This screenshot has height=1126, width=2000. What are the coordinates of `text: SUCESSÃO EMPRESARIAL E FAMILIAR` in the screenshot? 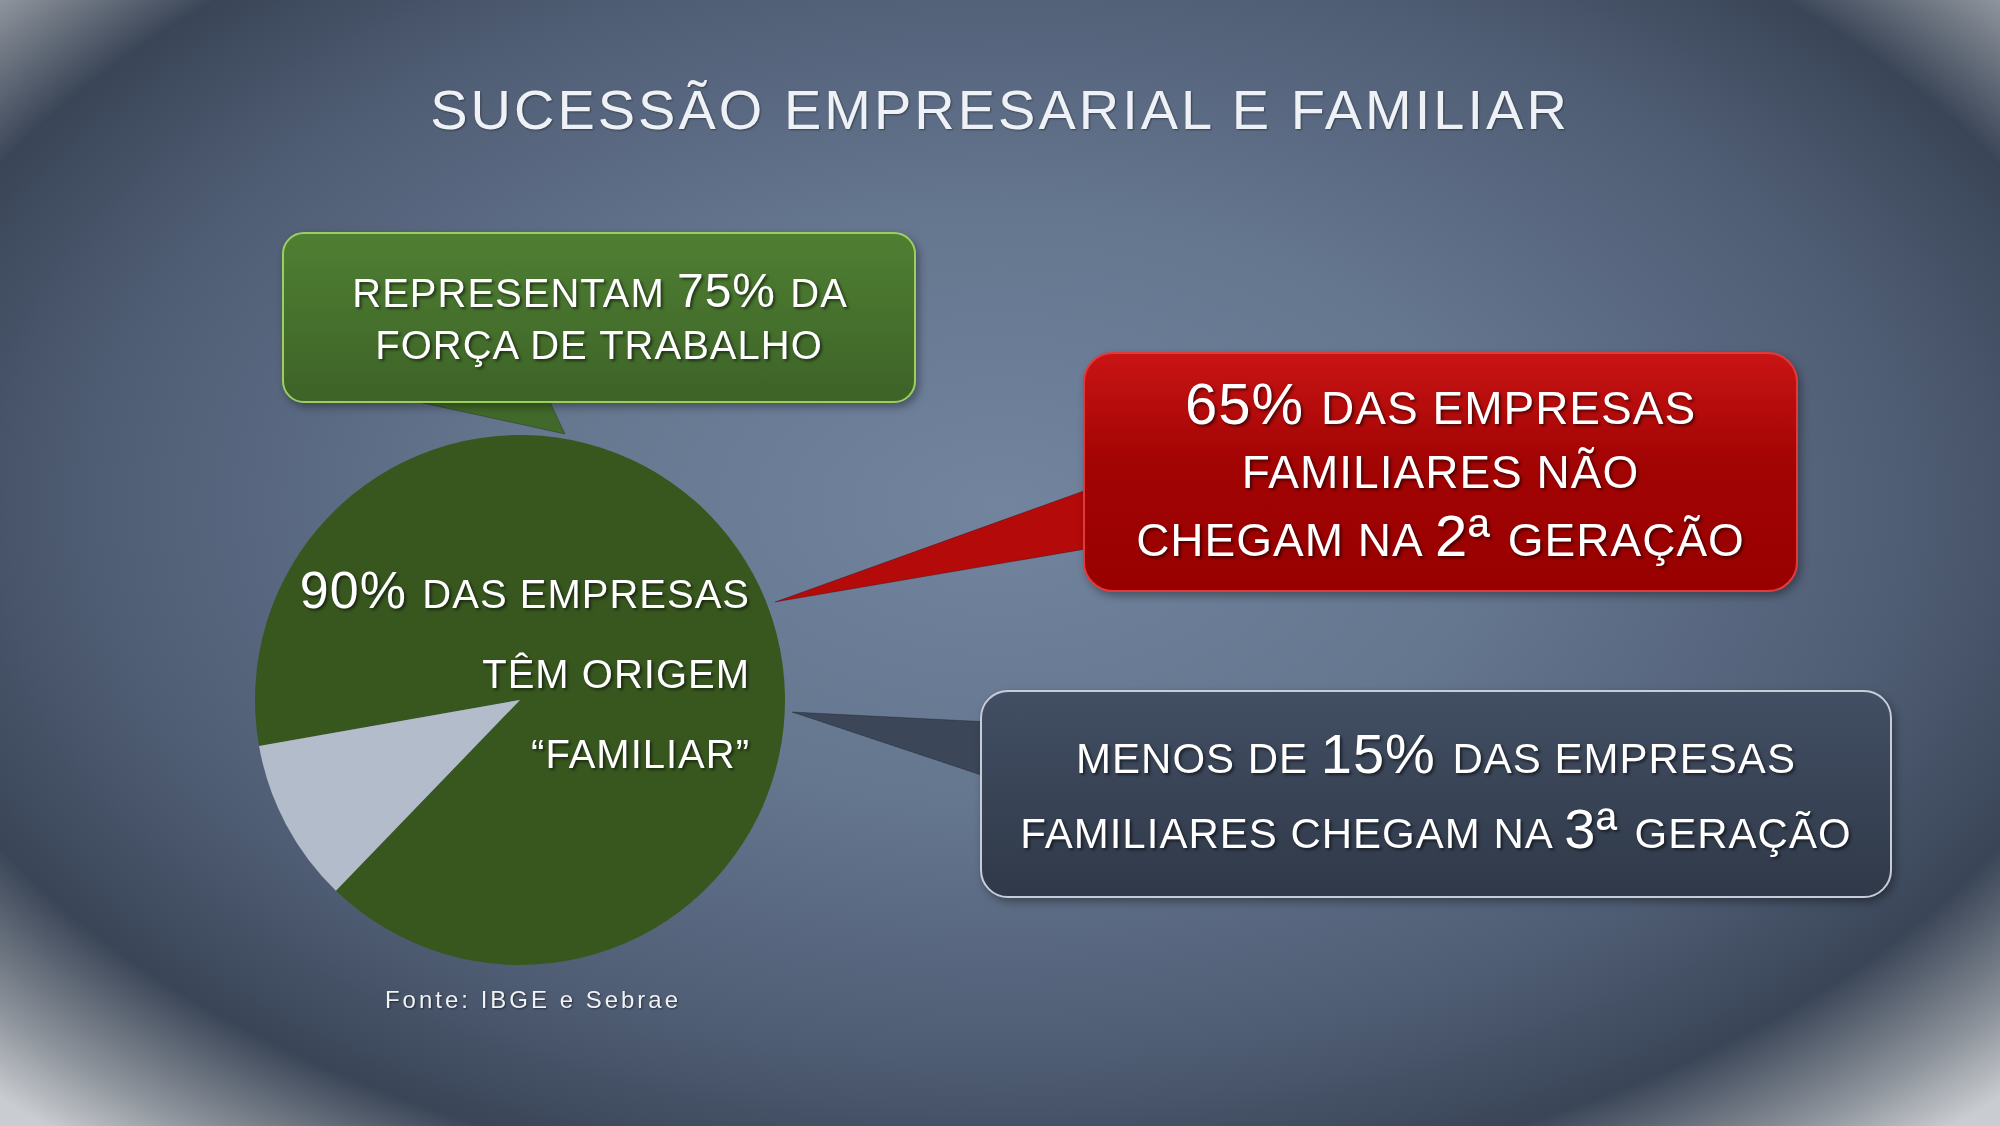 It's located at (1000, 110).